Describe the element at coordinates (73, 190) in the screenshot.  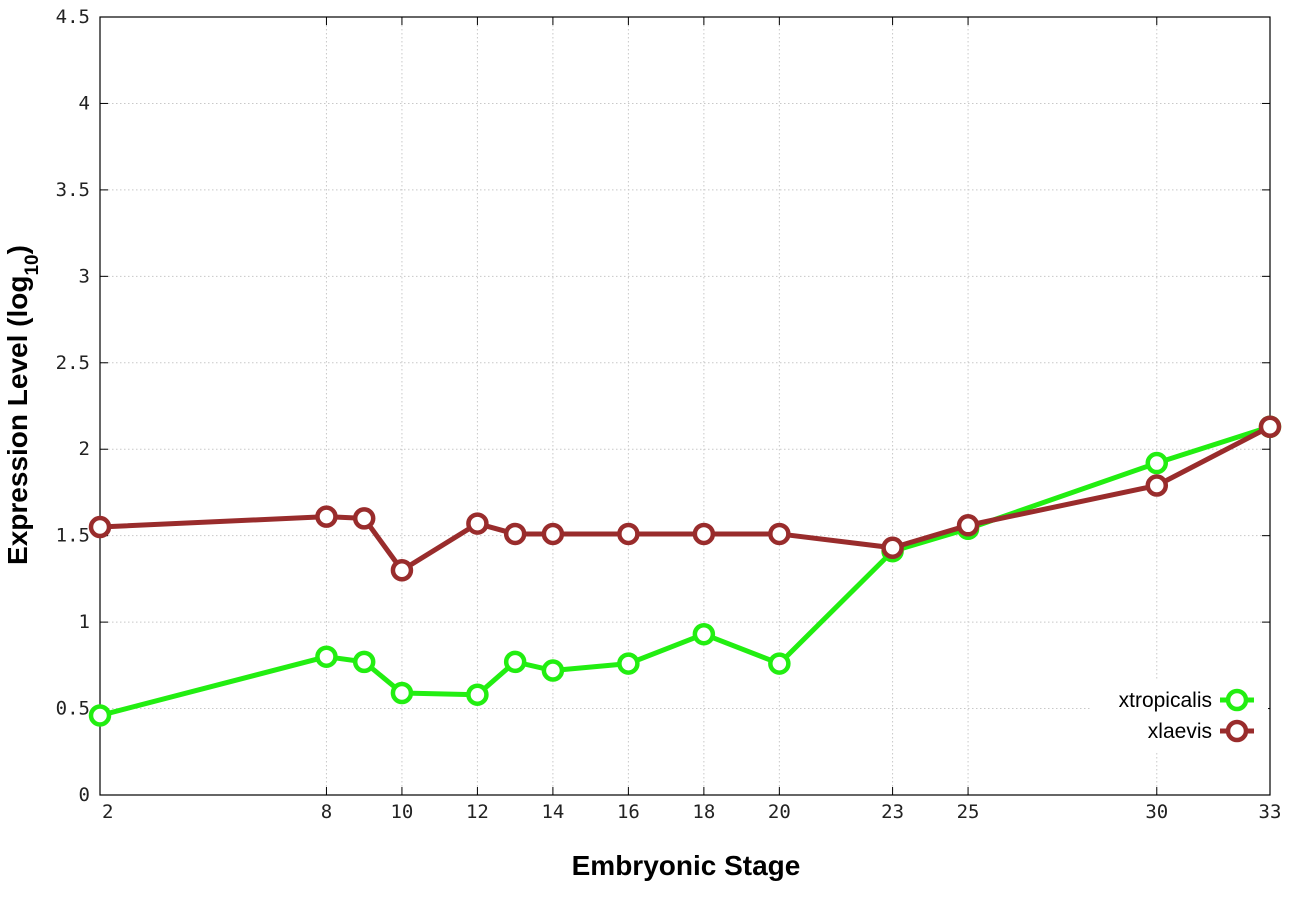
I see `y-tick-label: 3.5` at that location.